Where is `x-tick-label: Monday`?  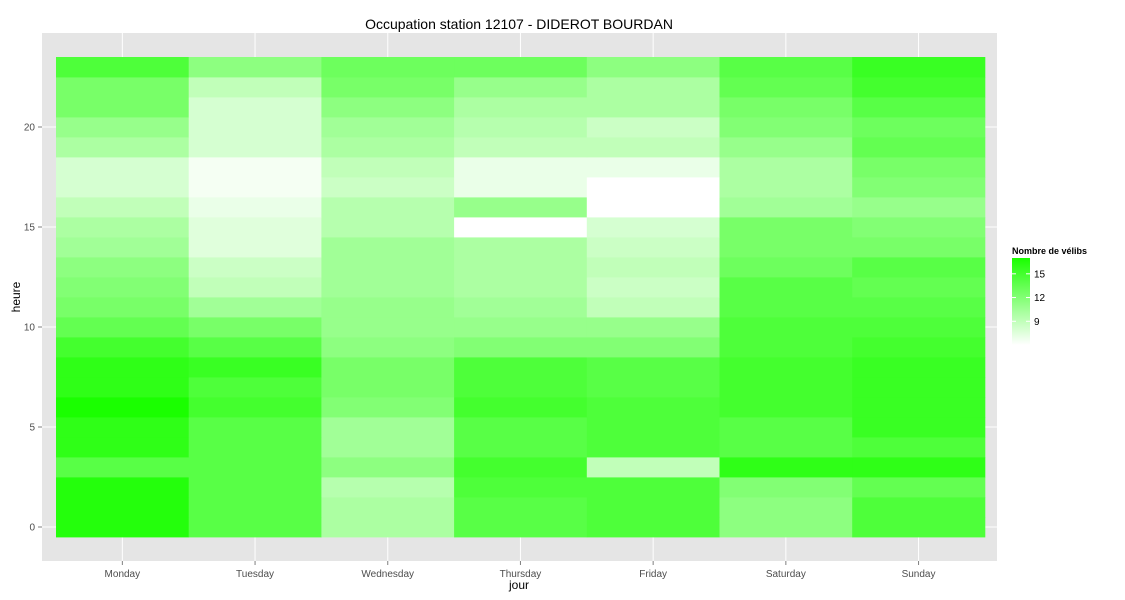
x-tick-label: Monday is located at coordinates (123, 574).